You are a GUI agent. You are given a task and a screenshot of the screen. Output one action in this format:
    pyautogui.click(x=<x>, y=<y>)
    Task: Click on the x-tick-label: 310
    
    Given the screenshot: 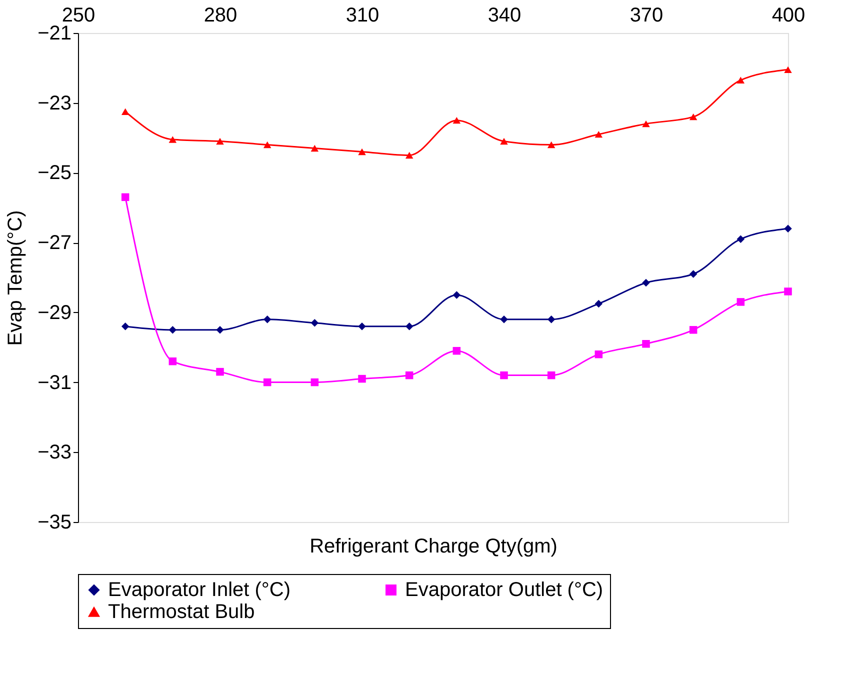 What is the action you would take?
    pyautogui.click(x=363, y=15)
    